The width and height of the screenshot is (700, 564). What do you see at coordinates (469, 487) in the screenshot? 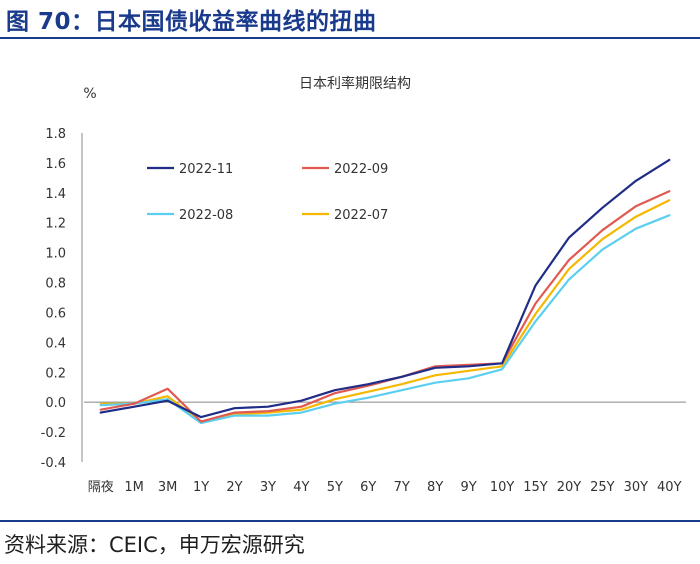
I see `x-tick-label: 9Y` at bounding box center [469, 487].